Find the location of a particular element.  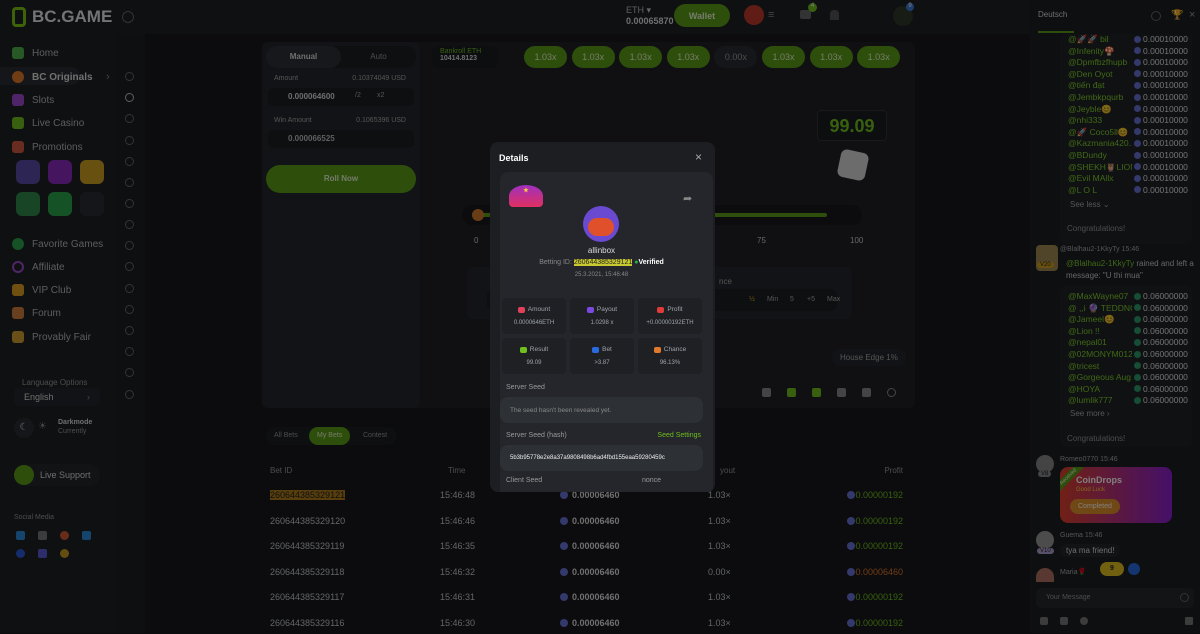

rain-recipient: @nhi333 is located at coordinates (1085, 120).